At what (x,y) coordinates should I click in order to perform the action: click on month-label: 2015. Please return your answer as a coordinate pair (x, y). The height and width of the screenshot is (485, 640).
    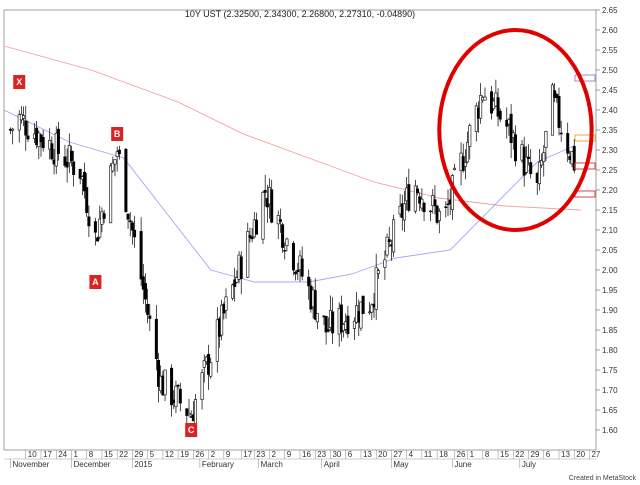
    Looking at the image, I should click on (143, 464).